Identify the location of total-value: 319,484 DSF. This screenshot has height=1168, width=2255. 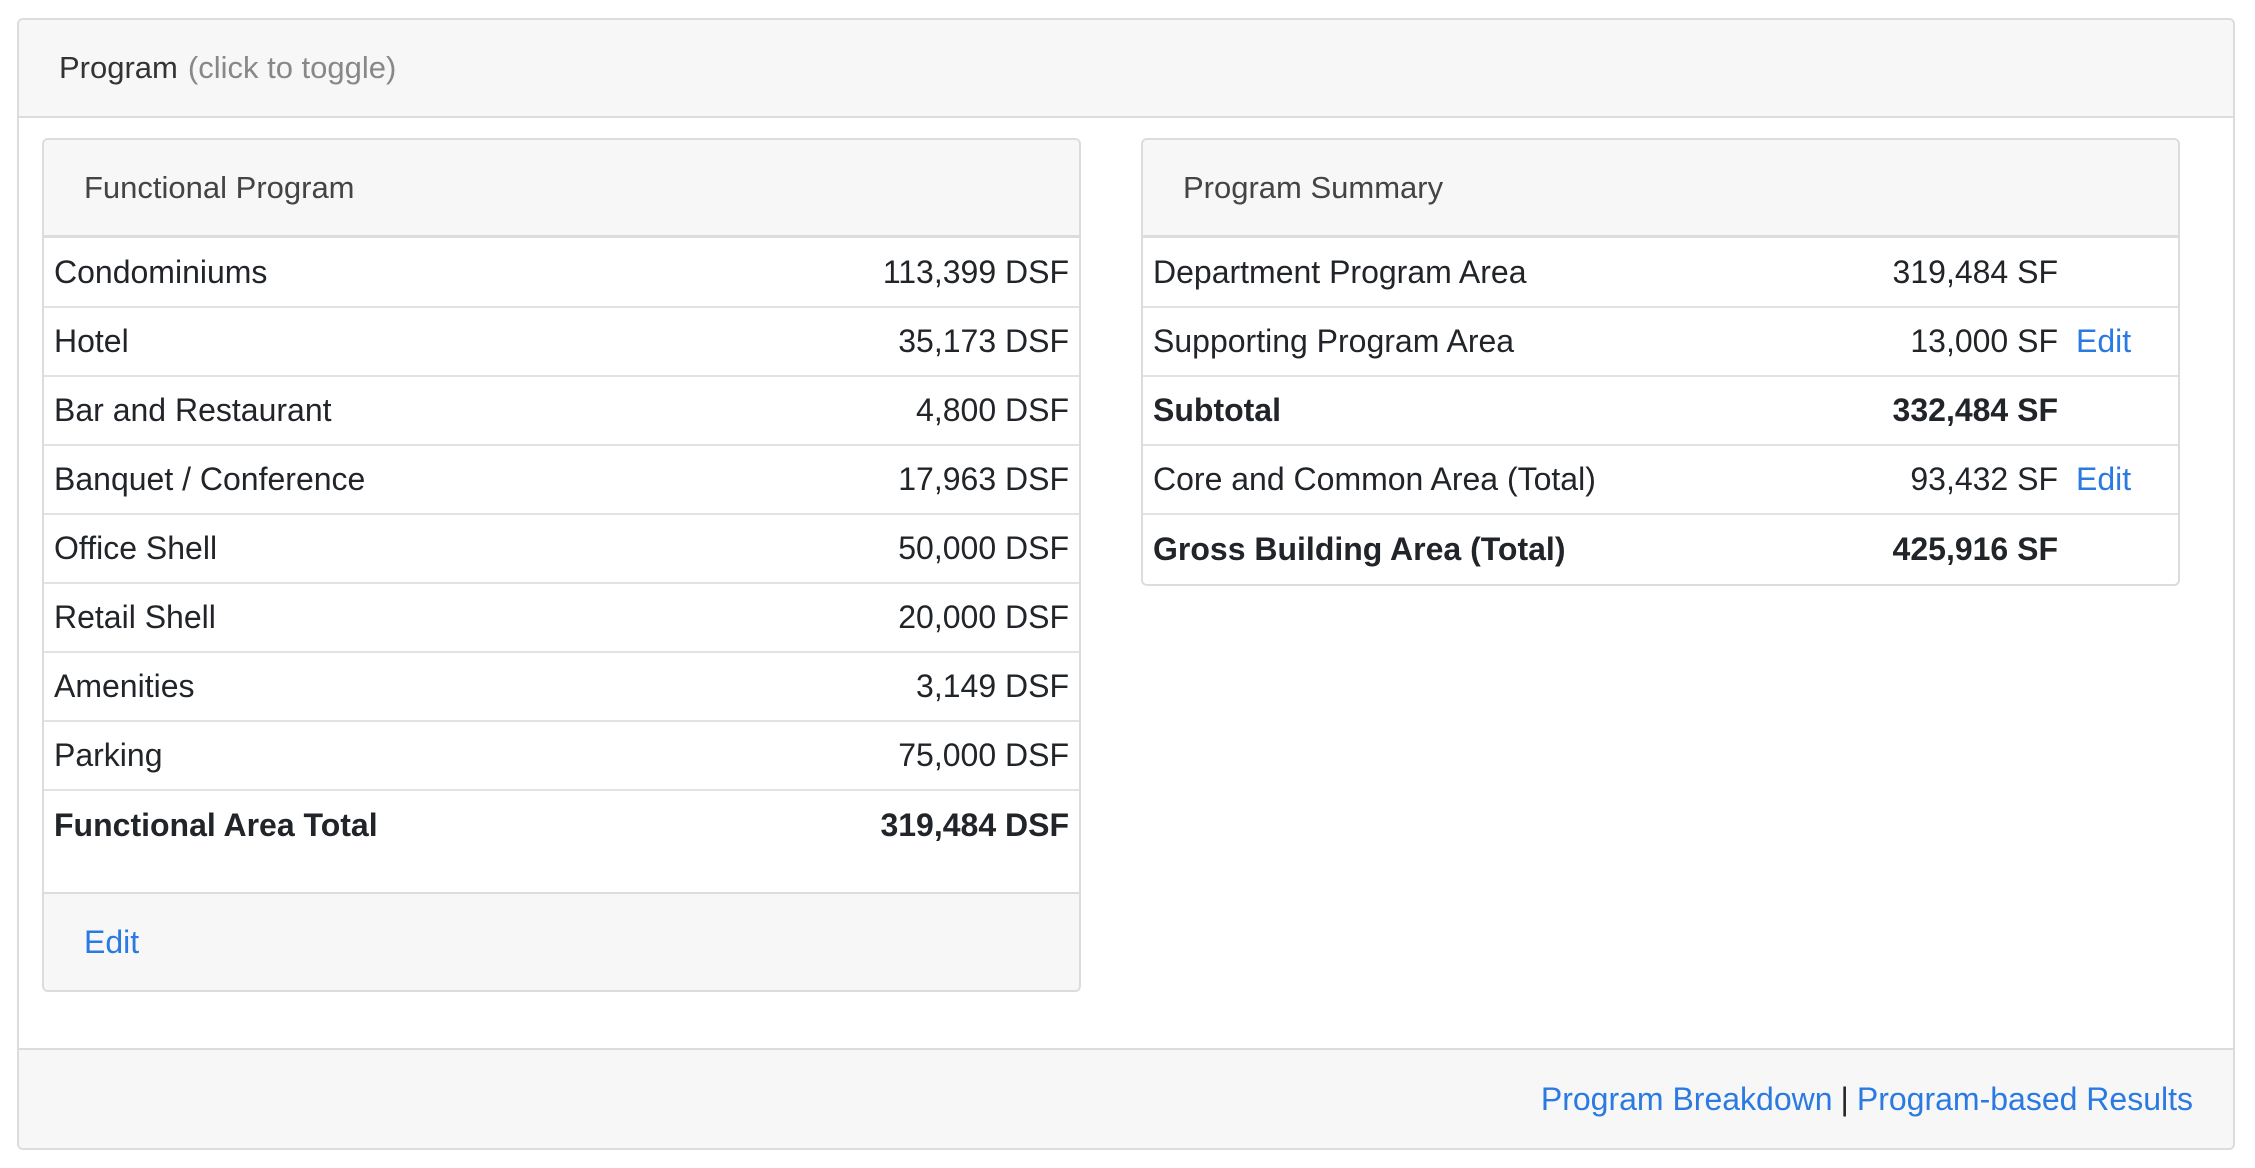
(974, 824).